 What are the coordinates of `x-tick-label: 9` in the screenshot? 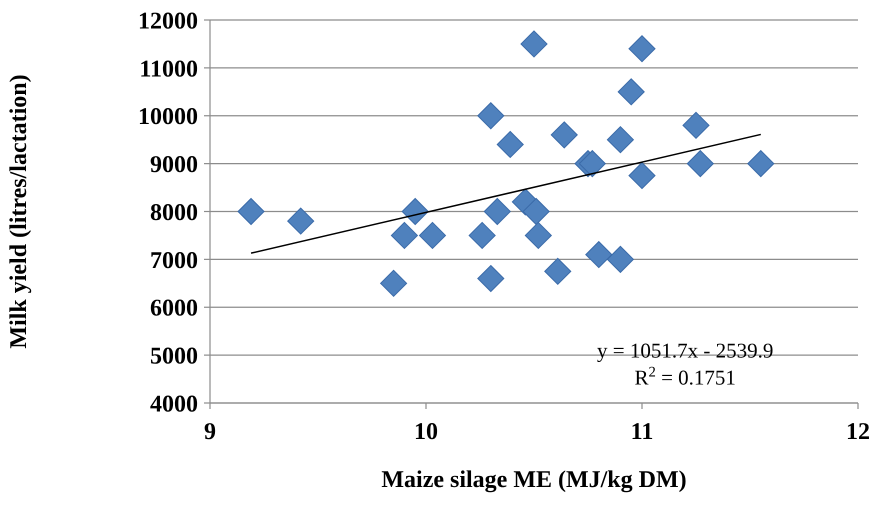 It's located at (210, 432).